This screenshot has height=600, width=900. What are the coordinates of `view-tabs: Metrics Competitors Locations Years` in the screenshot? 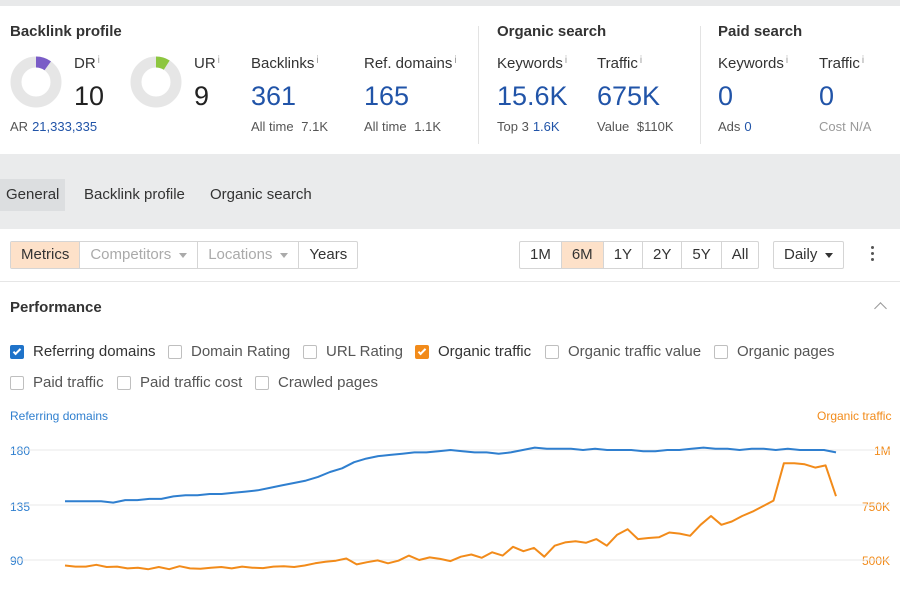 It's located at (184, 255).